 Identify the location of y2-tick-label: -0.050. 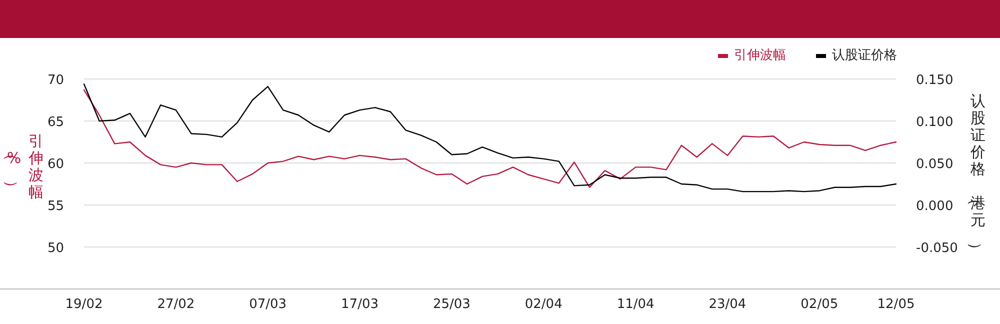
(937, 248).